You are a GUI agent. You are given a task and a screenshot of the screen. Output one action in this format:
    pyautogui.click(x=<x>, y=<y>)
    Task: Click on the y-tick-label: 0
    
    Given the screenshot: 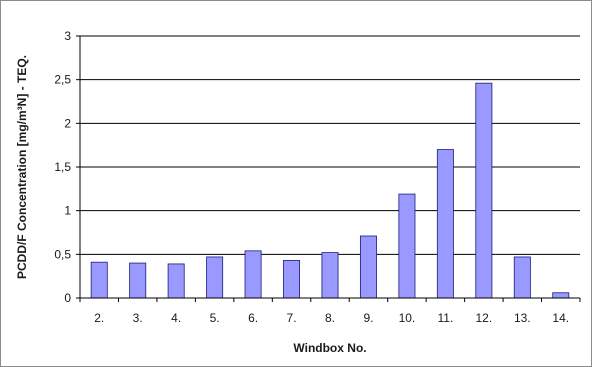 What is the action you would take?
    pyautogui.click(x=67, y=298)
    